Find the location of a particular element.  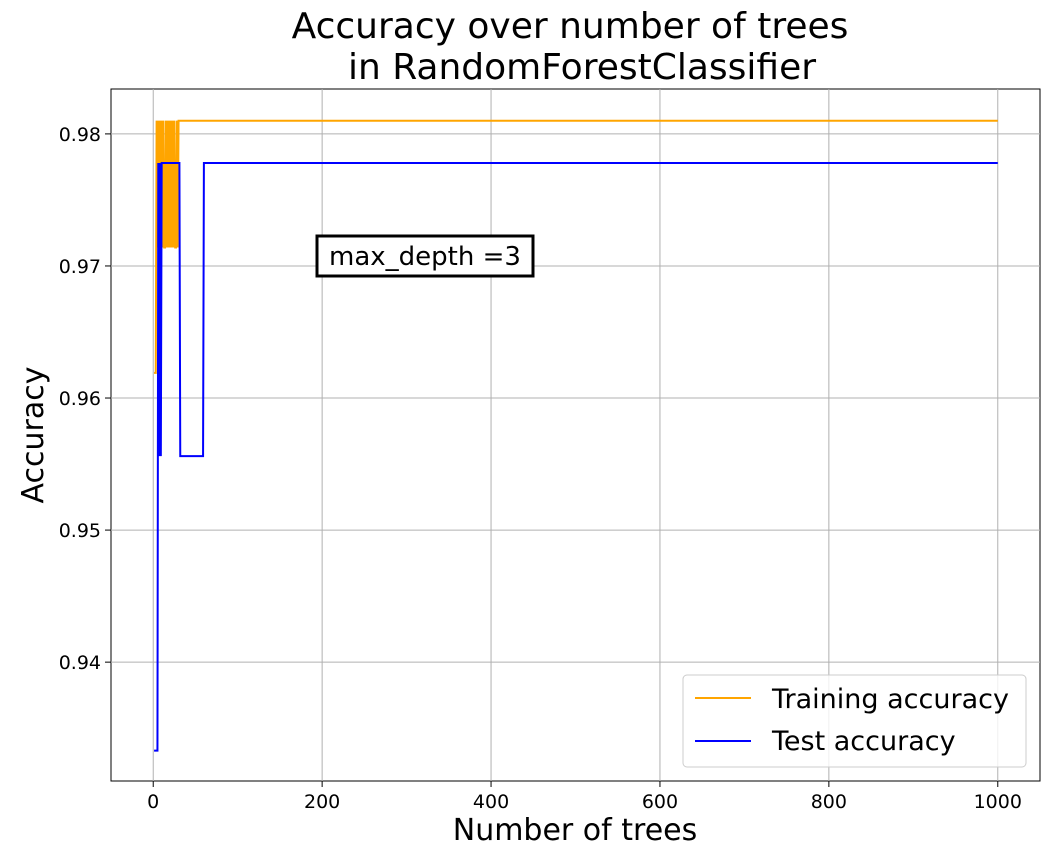

chart-title-line-2: in RandomForestClassifier is located at coordinates (582, 67).